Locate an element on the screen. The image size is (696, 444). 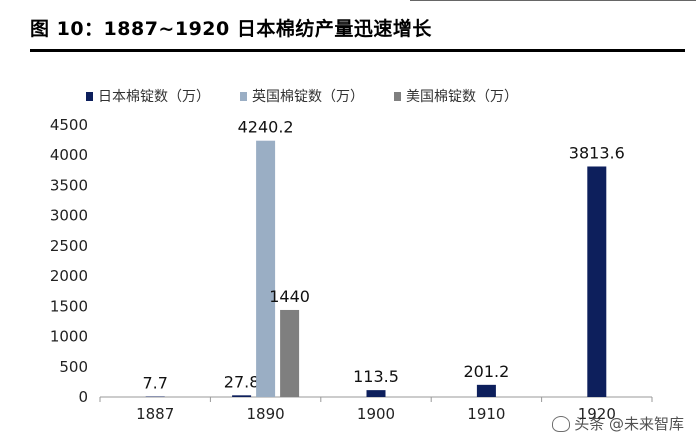
watermark: 头条 @未来智库 is located at coordinates (618, 423).